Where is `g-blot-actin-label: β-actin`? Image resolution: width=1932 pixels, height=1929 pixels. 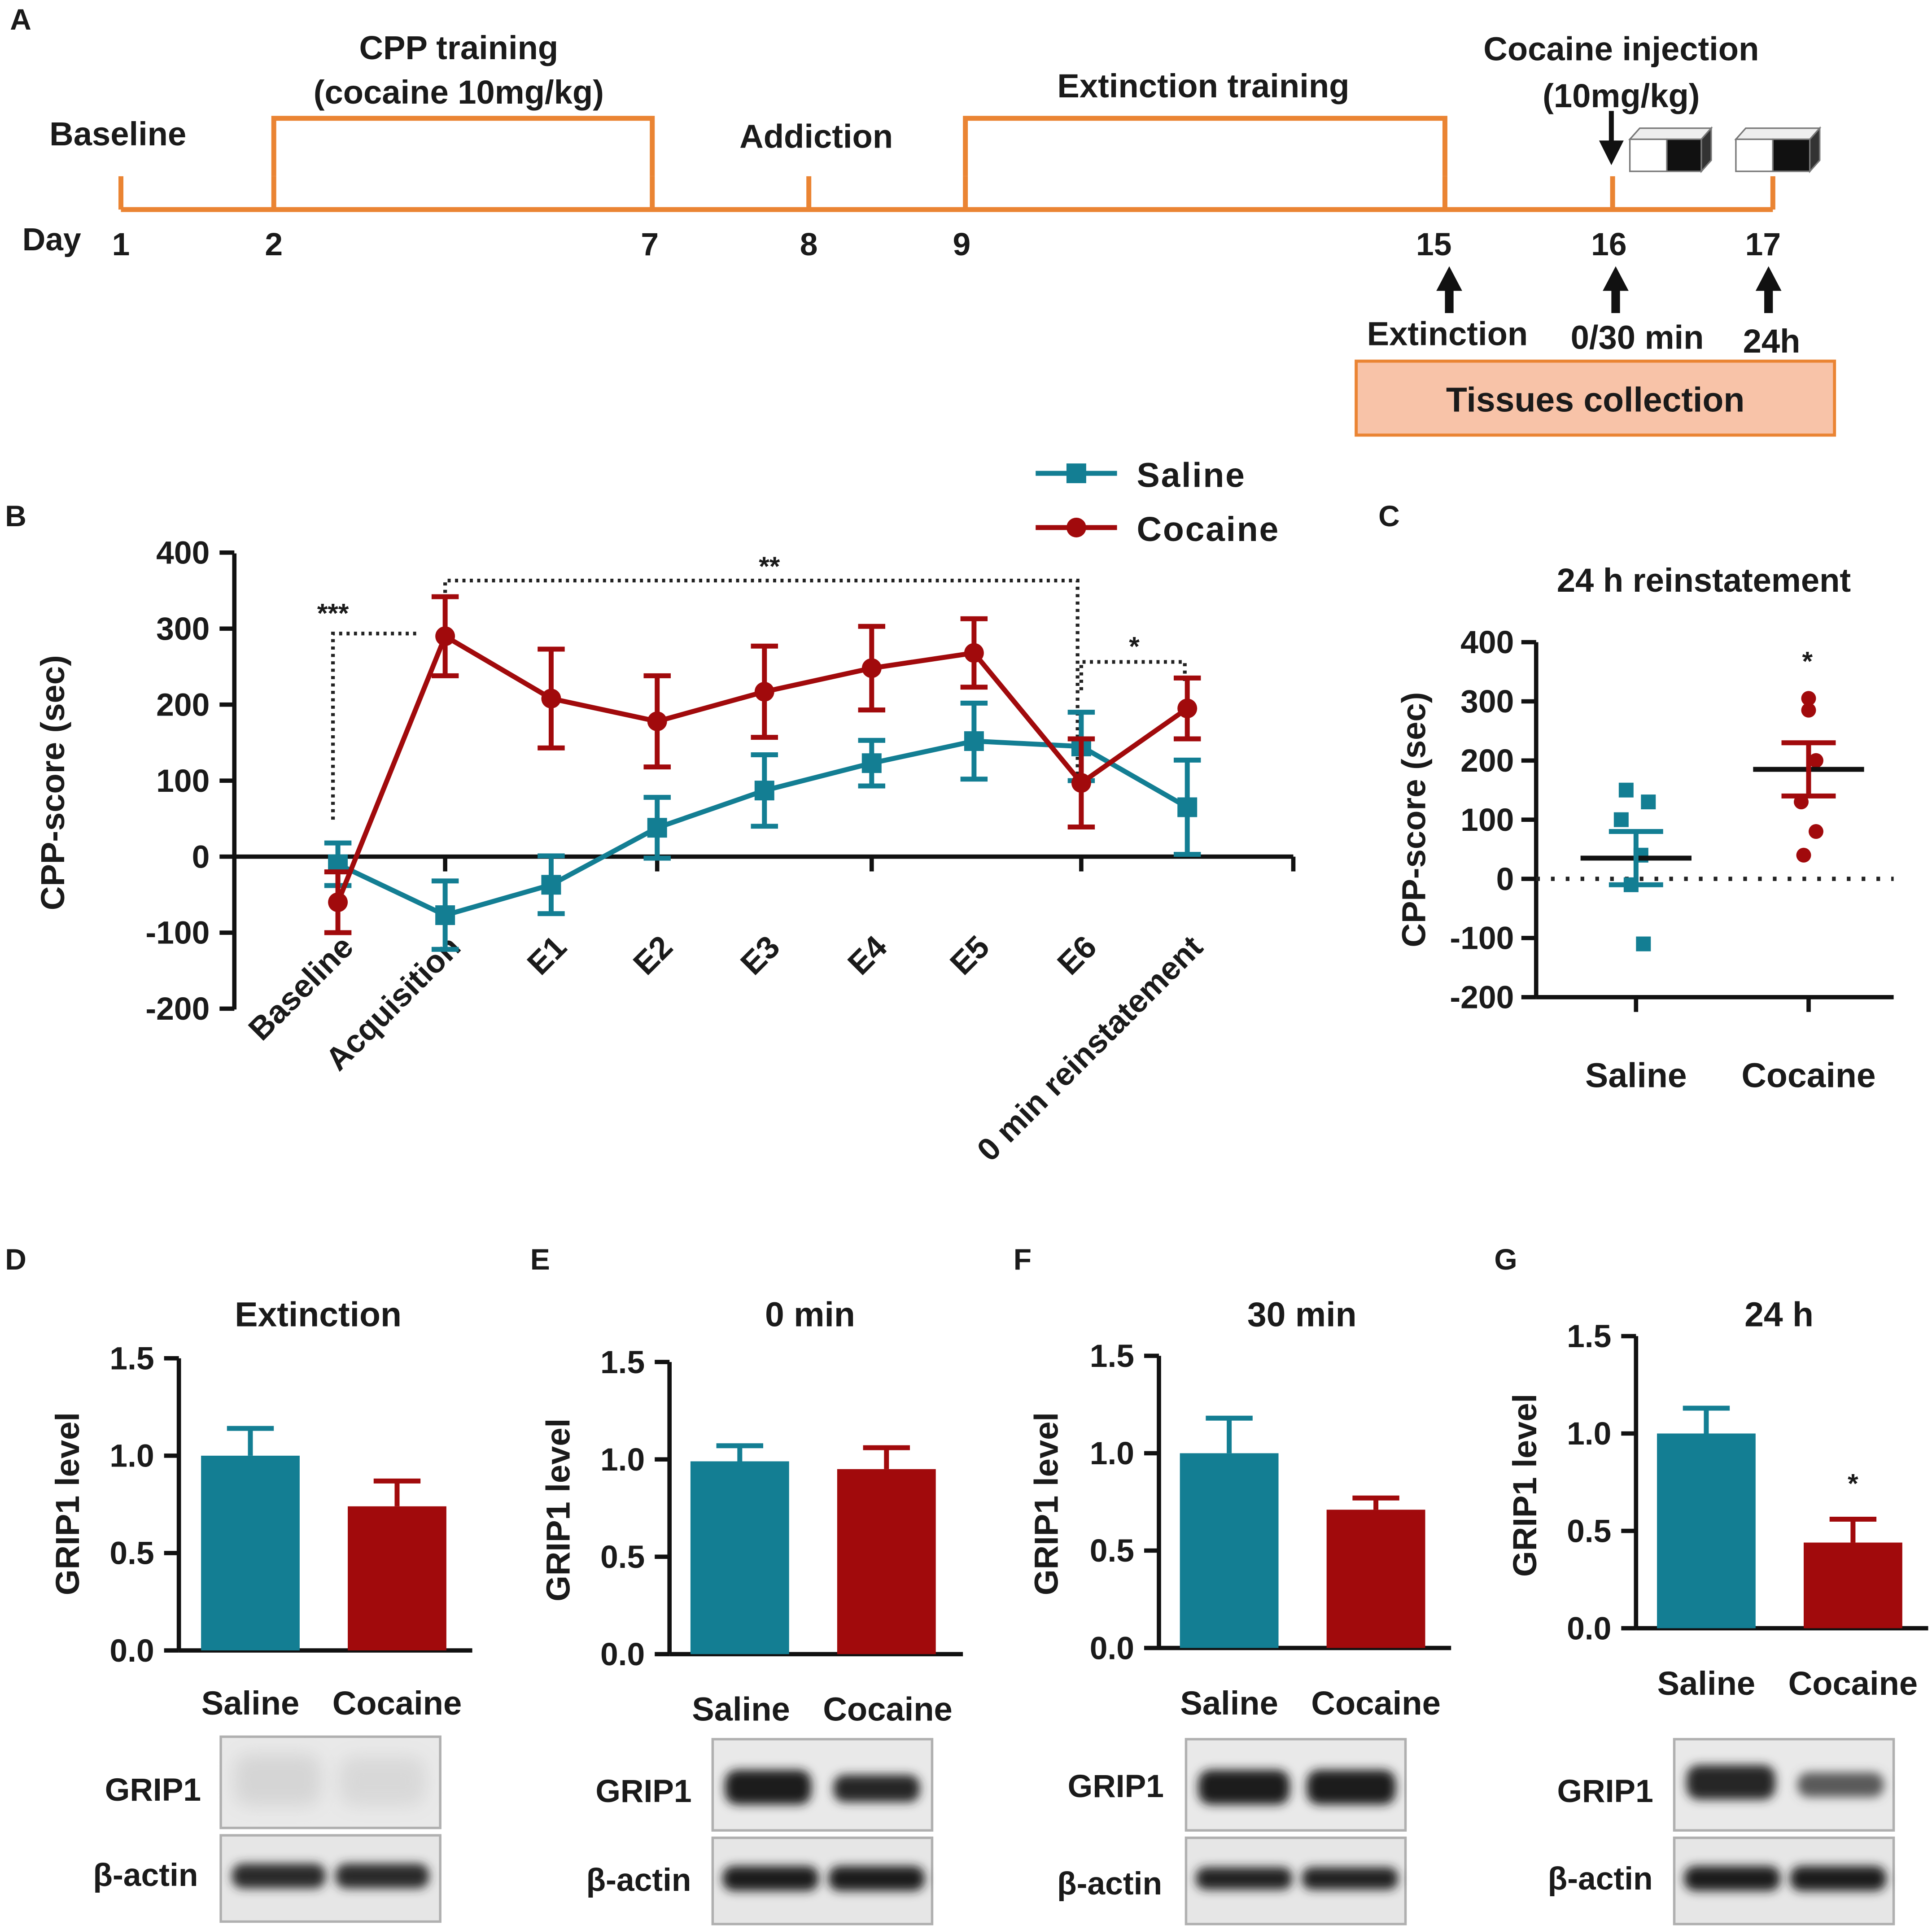 g-blot-actin-label: β-actin is located at coordinates (1601, 1879).